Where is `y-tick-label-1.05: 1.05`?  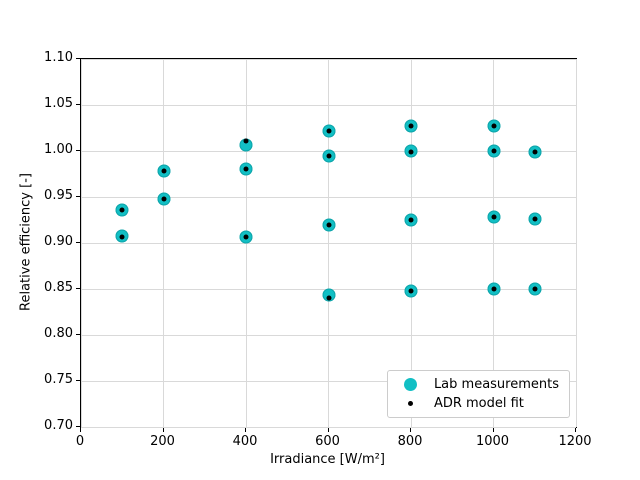 y-tick-label-1.05: 1.05 is located at coordinates (58, 103).